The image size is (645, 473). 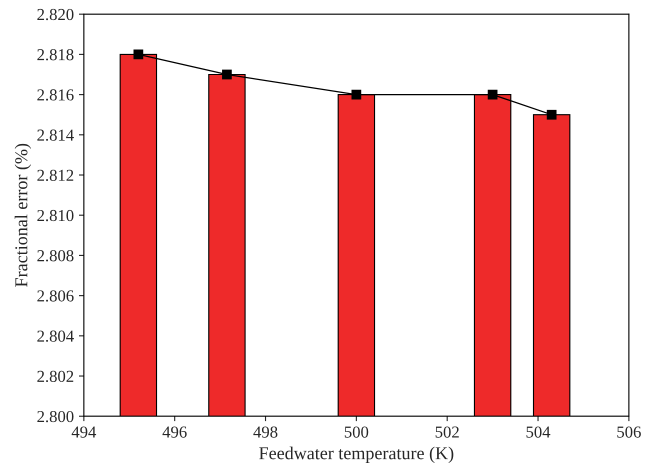 I want to click on y-tick-label: 2.812, so click(x=55, y=176).